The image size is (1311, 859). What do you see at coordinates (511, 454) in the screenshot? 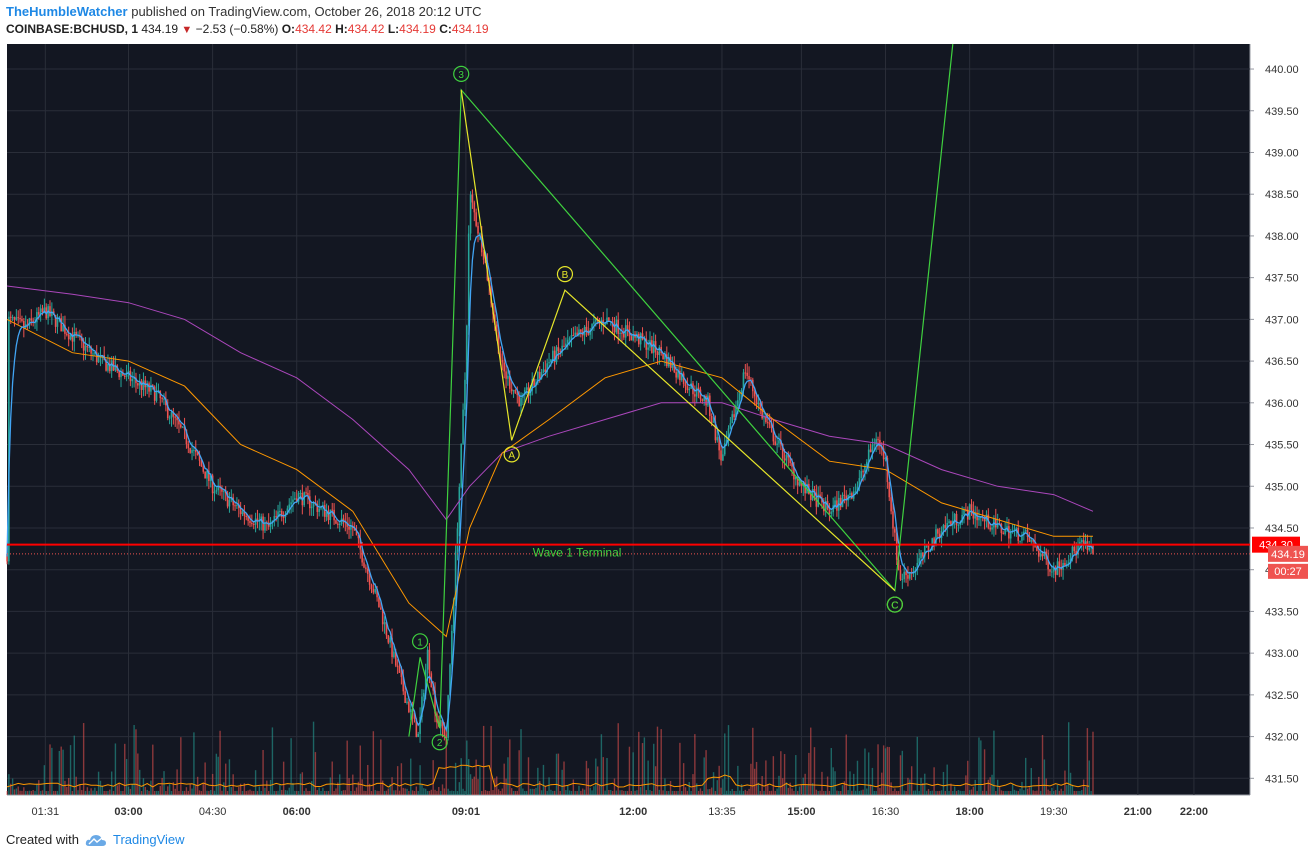
I see `corrective-label-a: A` at bounding box center [511, 454].